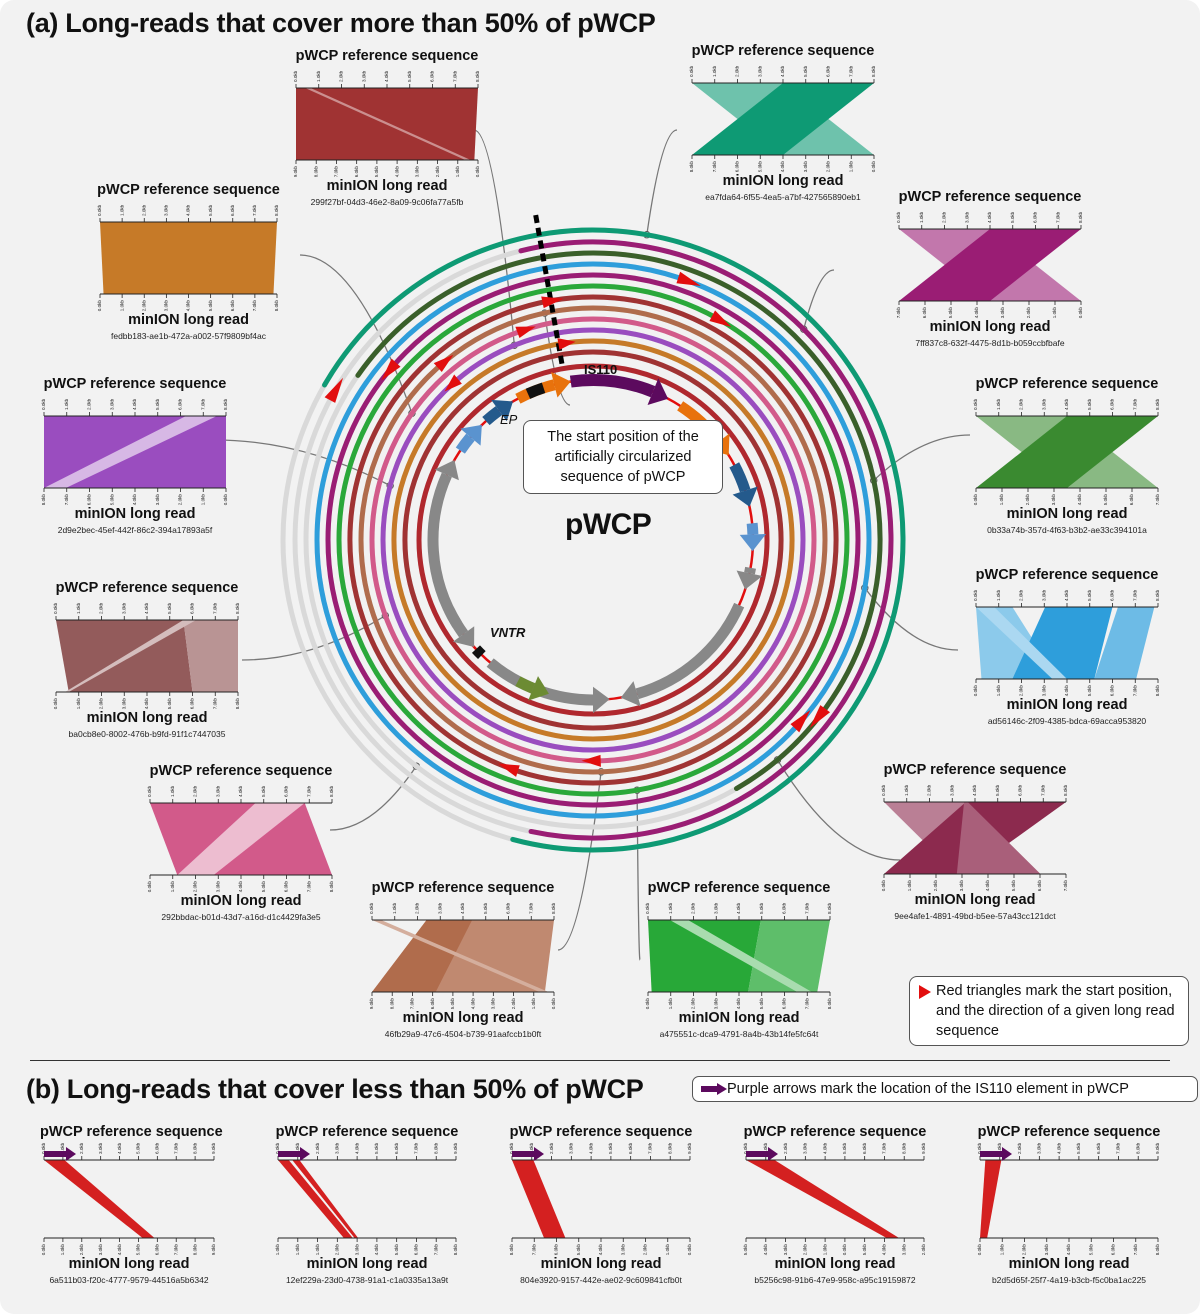  Describe the element at coordinates (367, 1280) in the screenshot. I see `read-id: 12ef229a-23d0-4738-91a1-c1a0335a13a9t` at that location.